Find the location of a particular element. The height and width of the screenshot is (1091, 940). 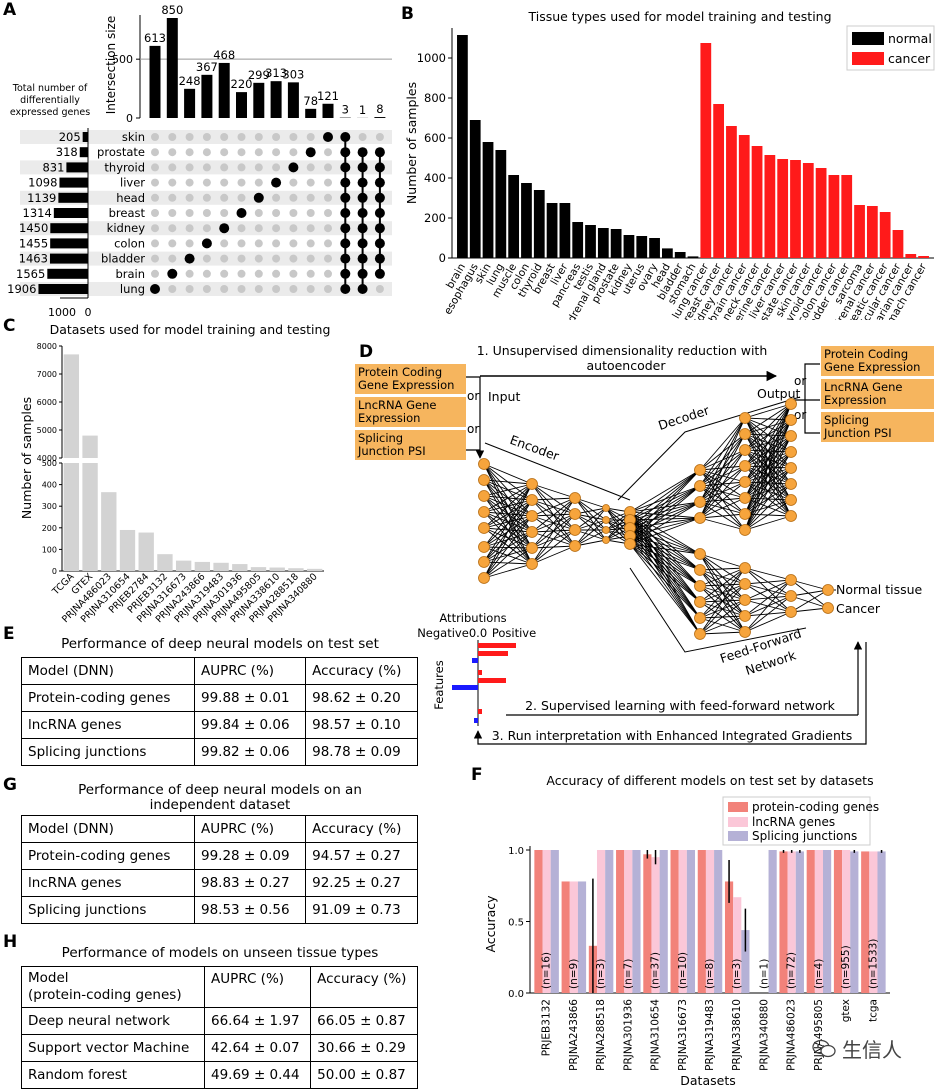

table-cell: 98.62 ± 0.20 is located at coordinates (361, 698).